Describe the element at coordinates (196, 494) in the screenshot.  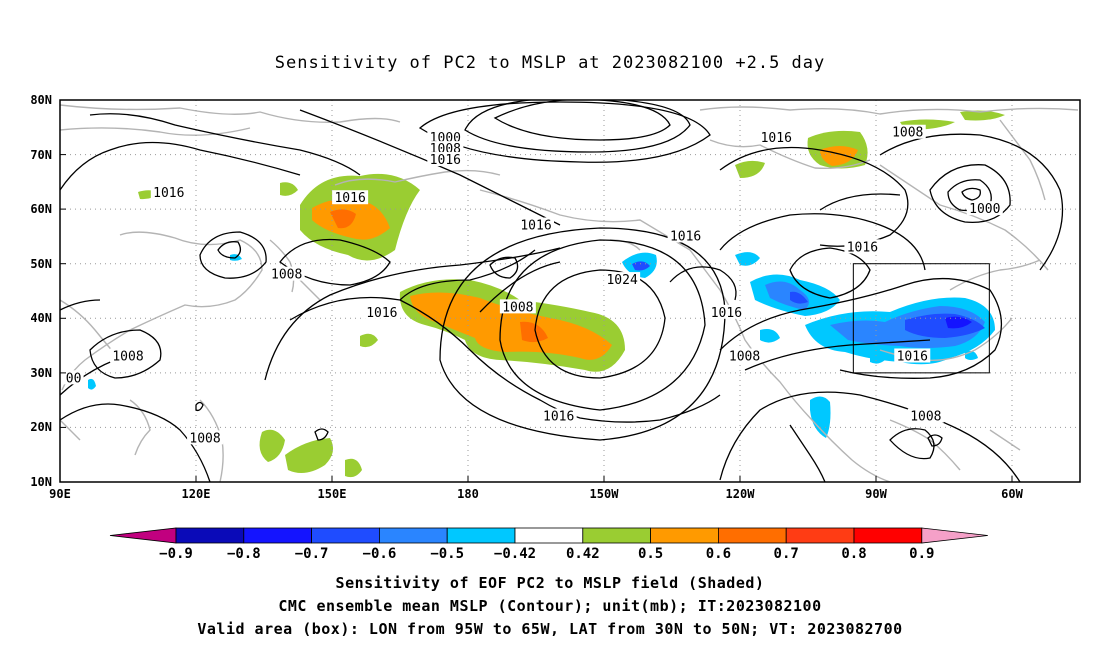
I see `lon-tick-label: 120E` at that location.